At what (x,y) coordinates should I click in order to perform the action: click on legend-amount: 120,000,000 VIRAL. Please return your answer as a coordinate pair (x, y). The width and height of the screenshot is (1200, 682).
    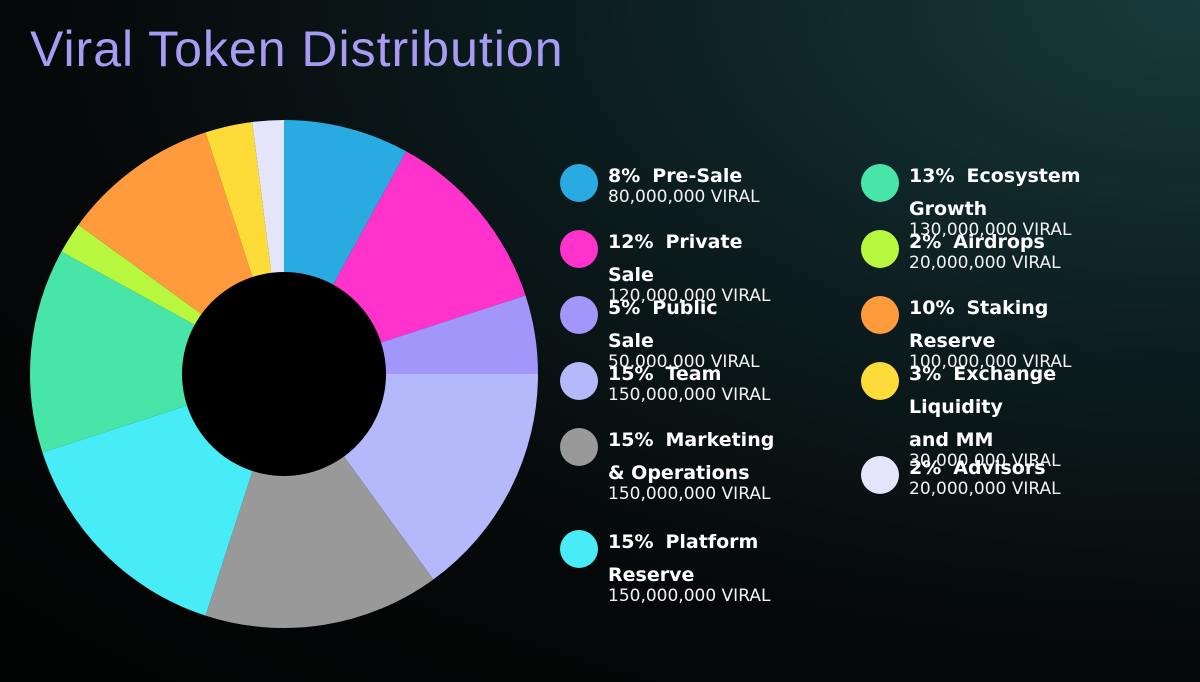
    Looking at the image, I should click on (689, 296).